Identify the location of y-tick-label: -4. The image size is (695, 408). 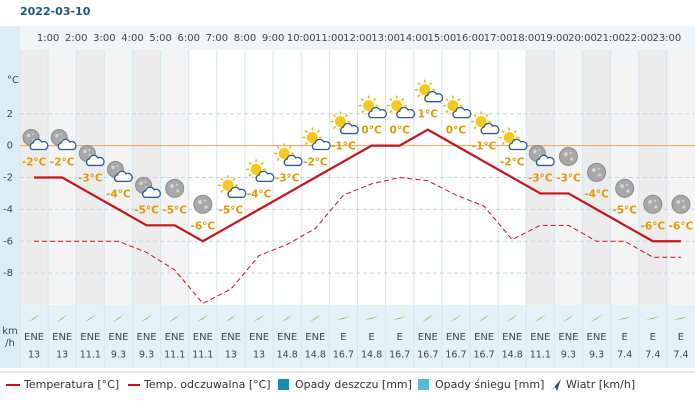
(8, 209).